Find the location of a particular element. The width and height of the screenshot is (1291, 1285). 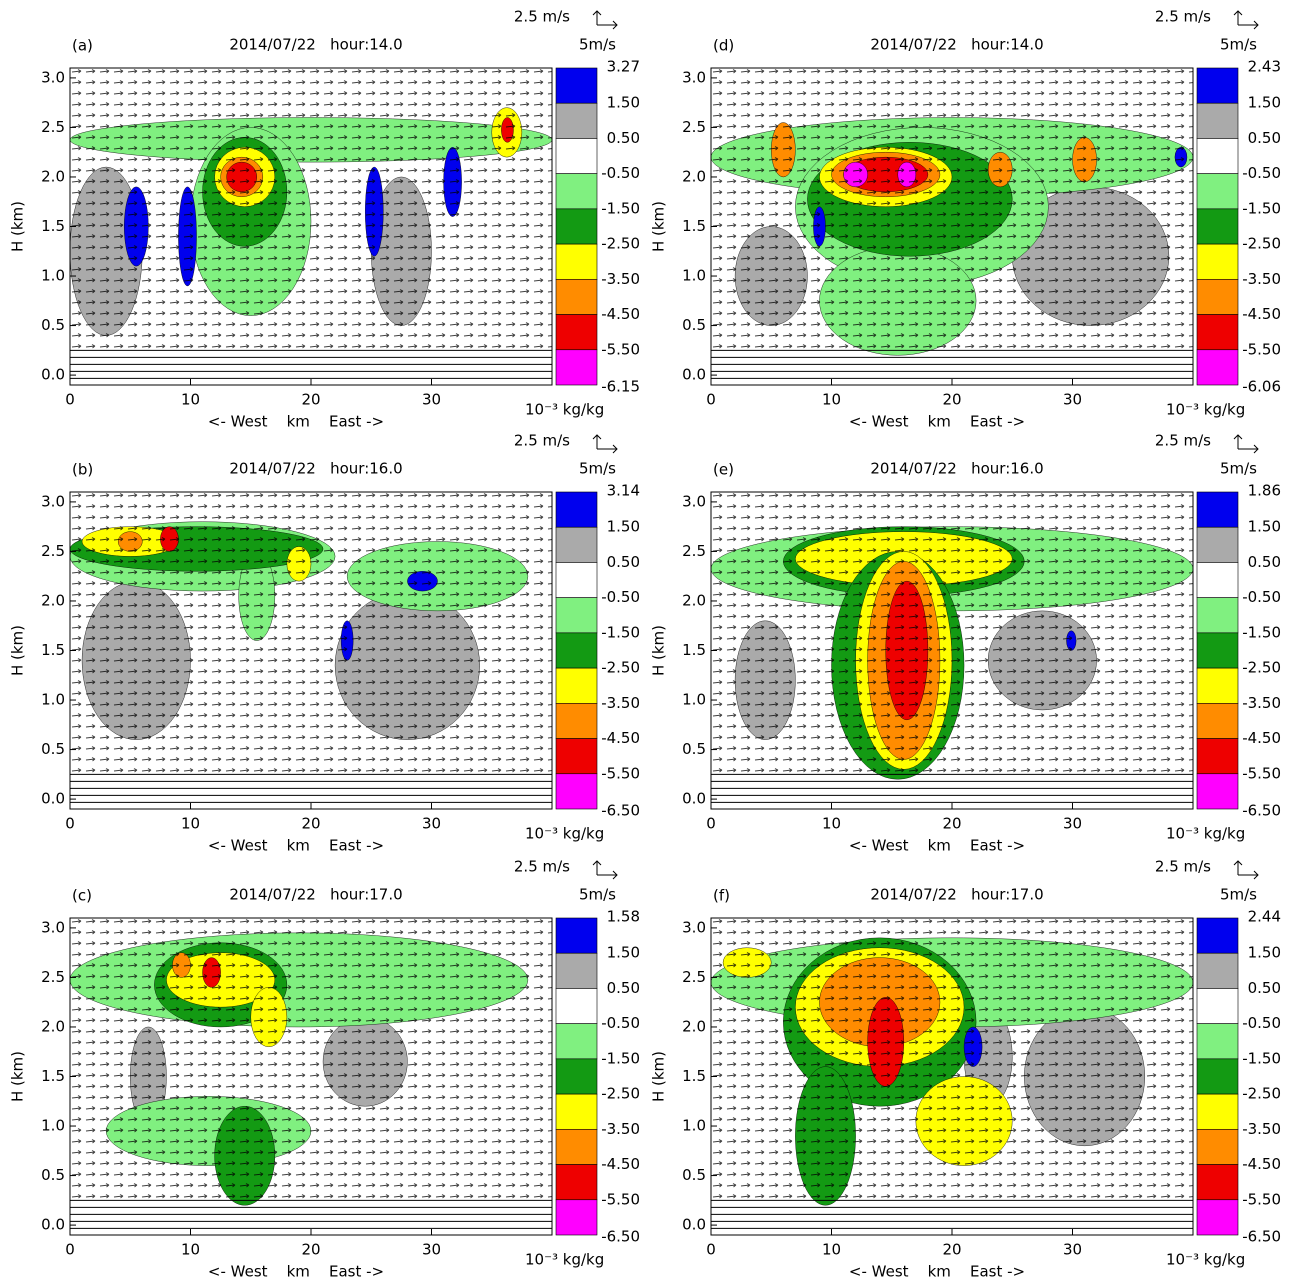

colorbar-label: 3.14 is located at coordinates (623, 491).